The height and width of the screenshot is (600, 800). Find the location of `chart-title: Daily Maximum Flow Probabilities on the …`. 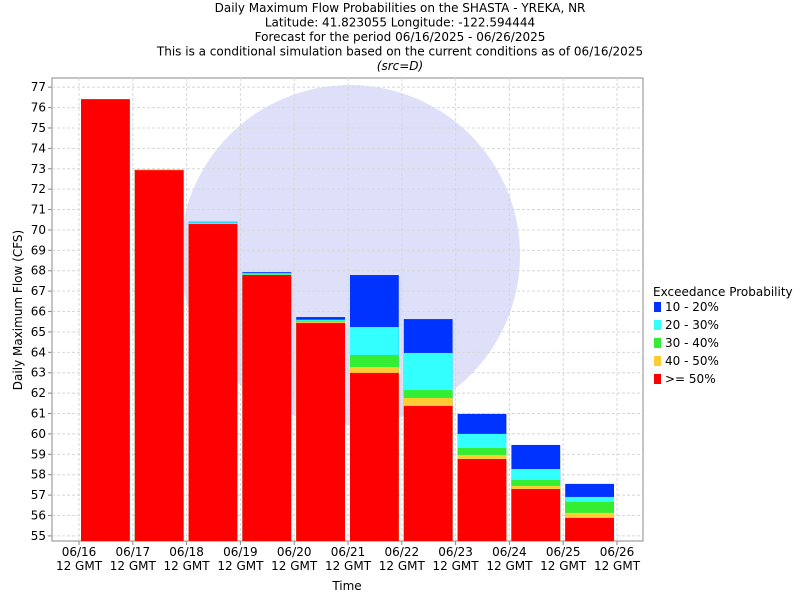

chart-title: Daily Maximum Flow Probabilities on the … is located at coordinates (400, 8).